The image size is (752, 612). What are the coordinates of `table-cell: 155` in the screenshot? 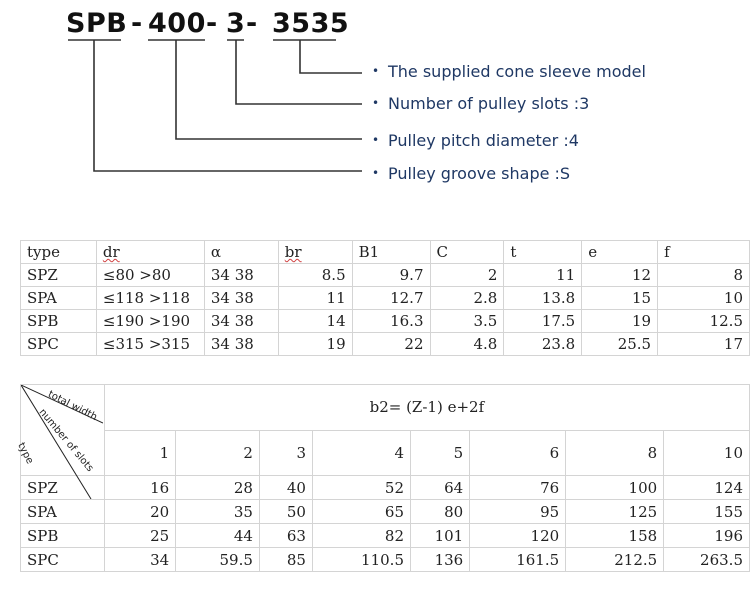 It's located at (706, 511).